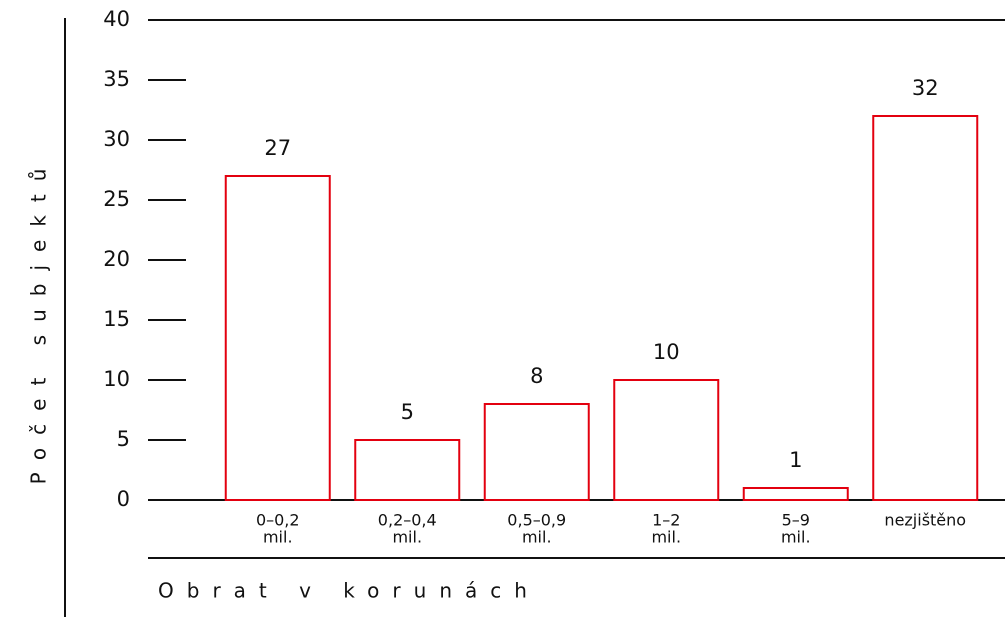 This screenshot has height=617, width=1007. Describe the element at coordinates (666, 352) in the screenshot. I see `value-label: 10` at that location.